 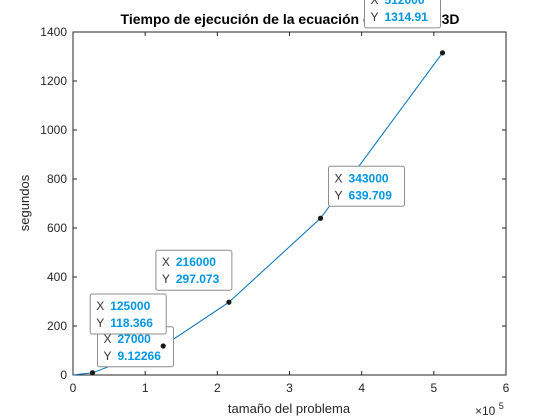 What do you see at coordinates (501, 406) in the screenshot?
I see `x-axis-multiplier-exponent: 5` at bounding box center [501, 406].